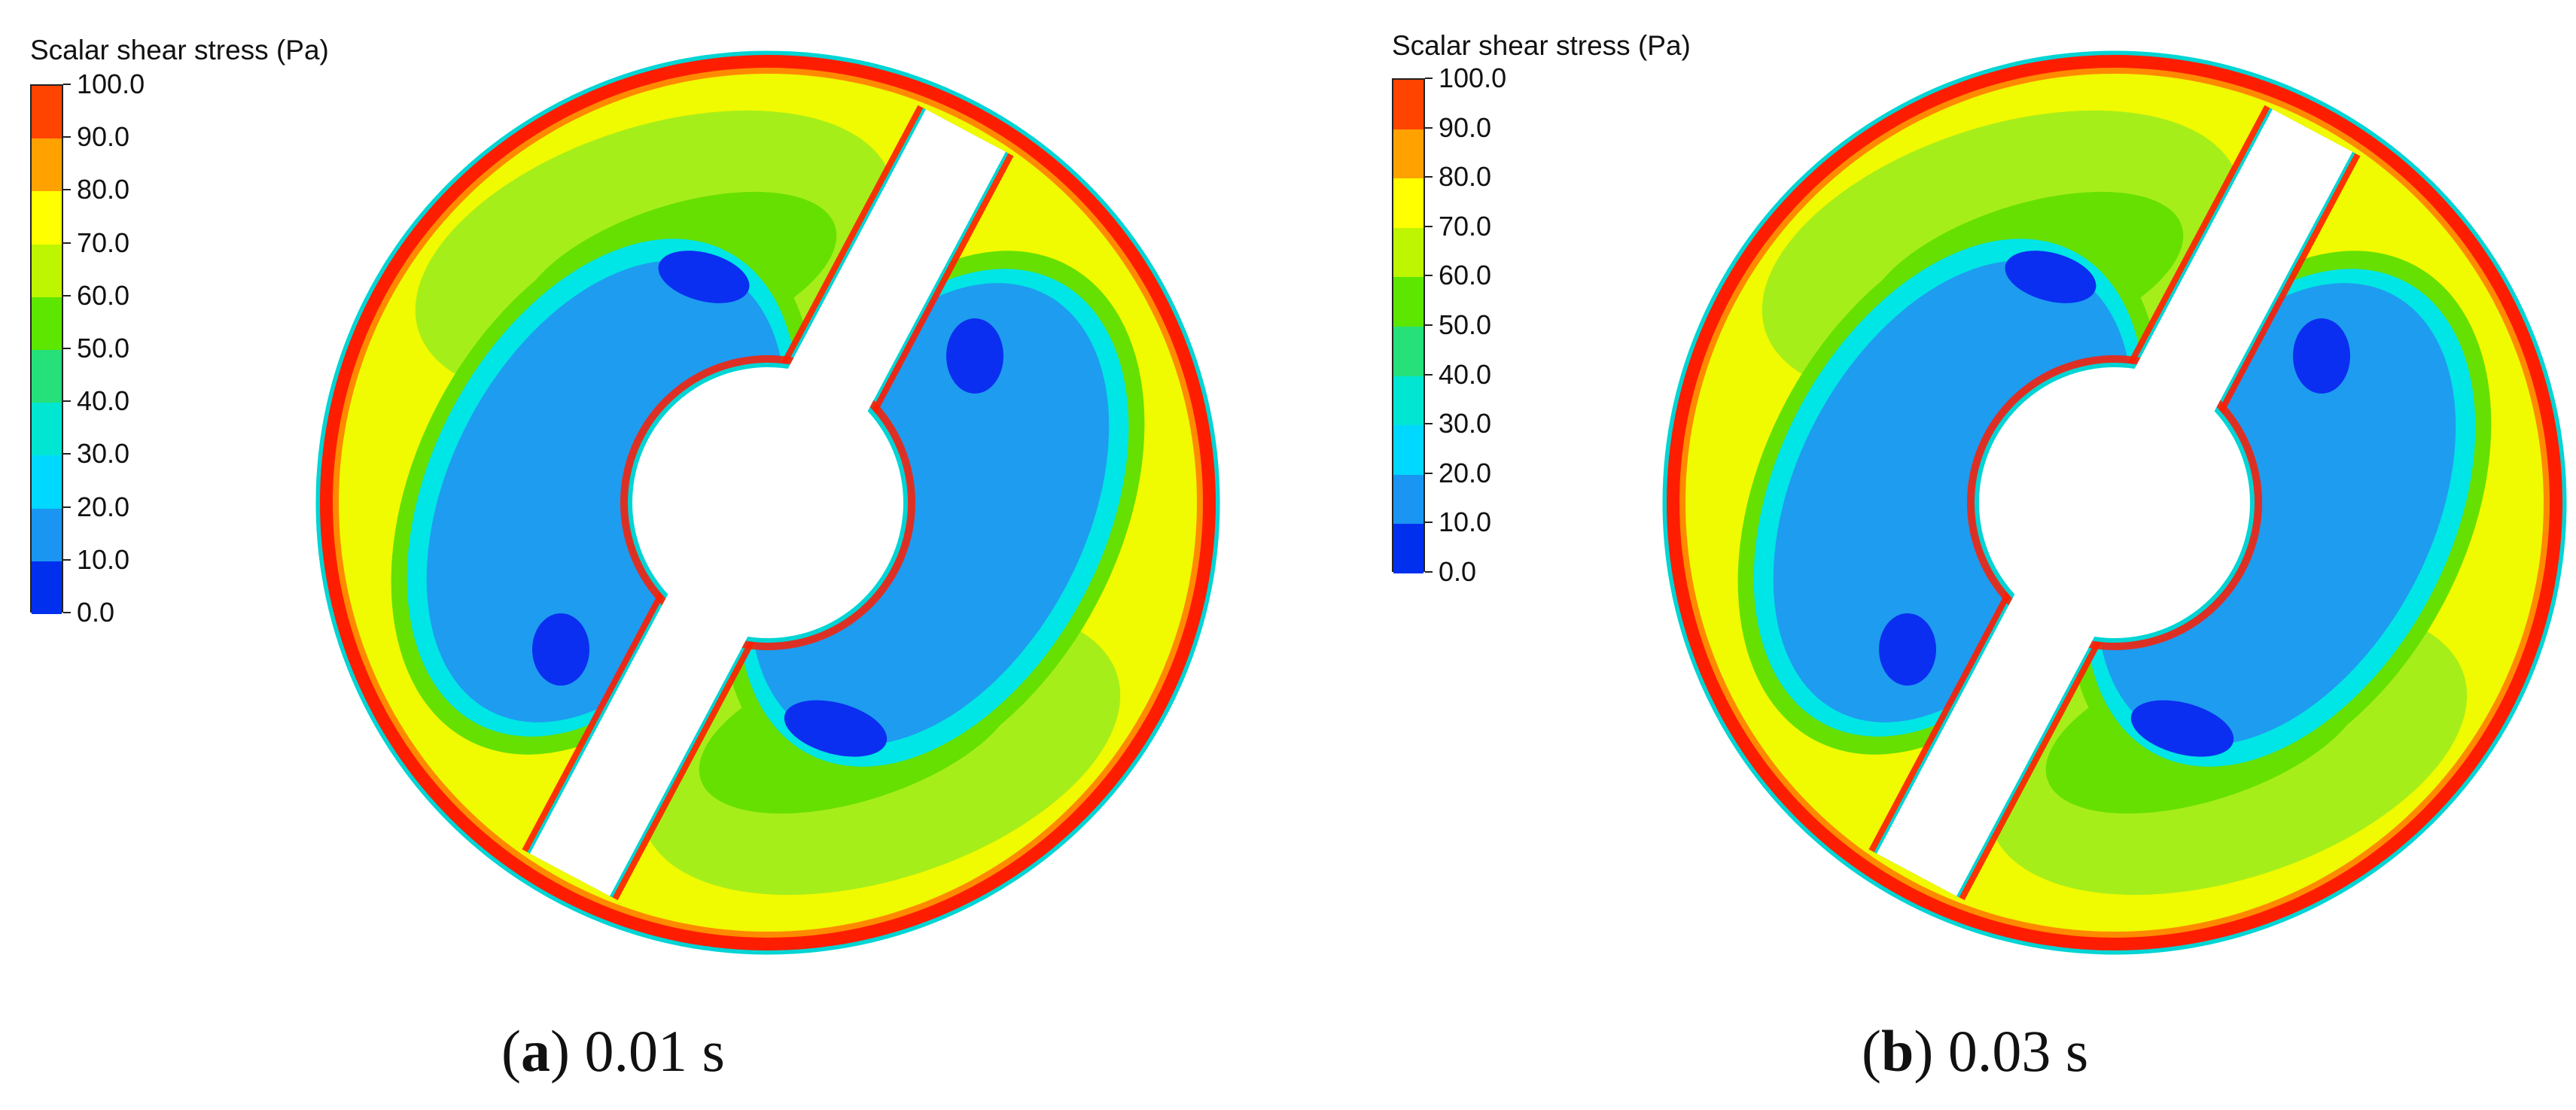 The image size is (2576, 1110). What do you see at coordinates (655, 1051) in the screenshot?
I see `caption-time: 0.01 s` at bounding box center [655, 1051].